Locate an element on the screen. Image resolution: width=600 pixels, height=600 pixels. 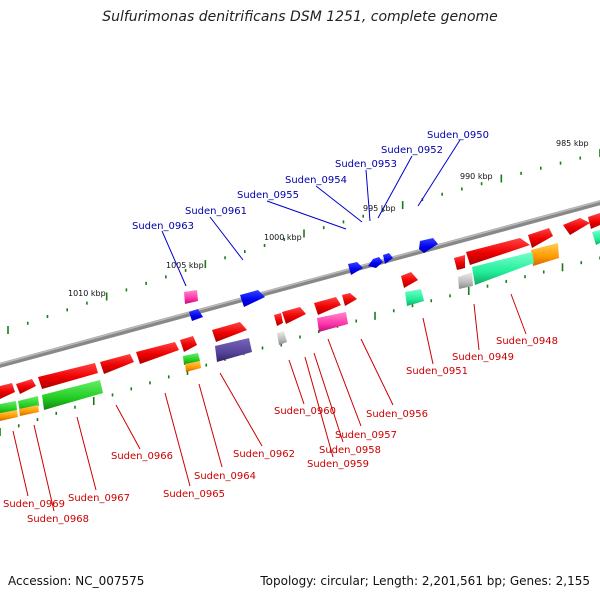
gene-suden-0967-green is located at coordinates (72, 395).